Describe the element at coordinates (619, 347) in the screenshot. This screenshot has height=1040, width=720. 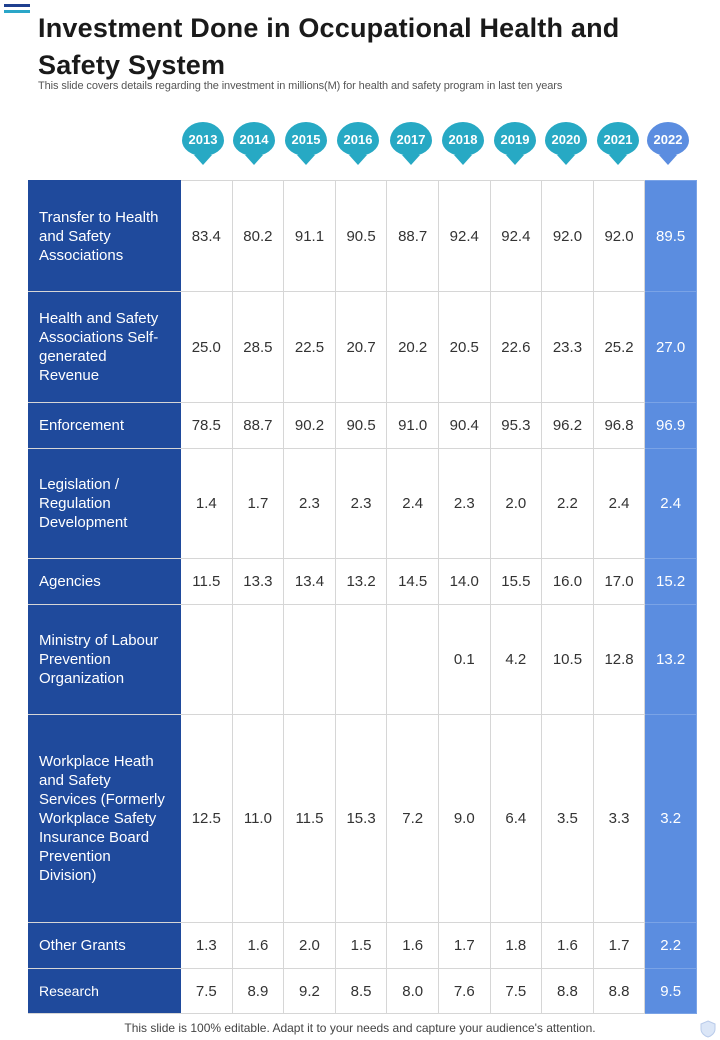
I see `value-cell: 25.2` at that location.